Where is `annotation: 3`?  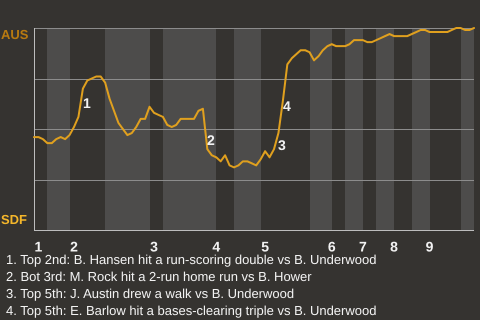
annotation: 3 is located at coordinates (282, 145).